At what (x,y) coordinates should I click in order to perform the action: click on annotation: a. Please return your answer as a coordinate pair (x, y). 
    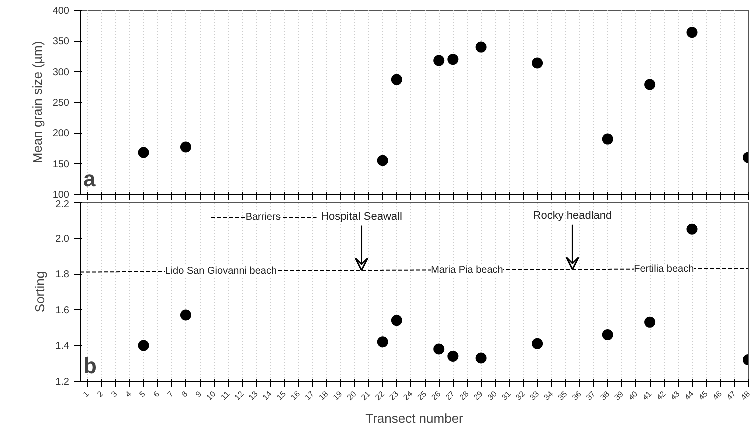
    Looking at the image, I should click on (90, 179).